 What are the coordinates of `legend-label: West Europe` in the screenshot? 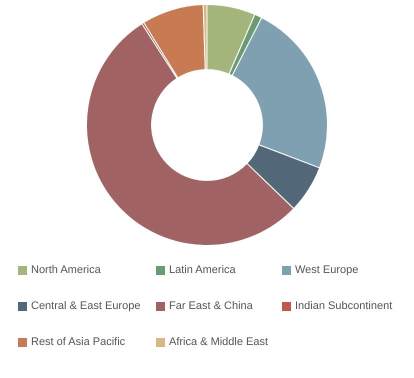 It's located at (326, 270).